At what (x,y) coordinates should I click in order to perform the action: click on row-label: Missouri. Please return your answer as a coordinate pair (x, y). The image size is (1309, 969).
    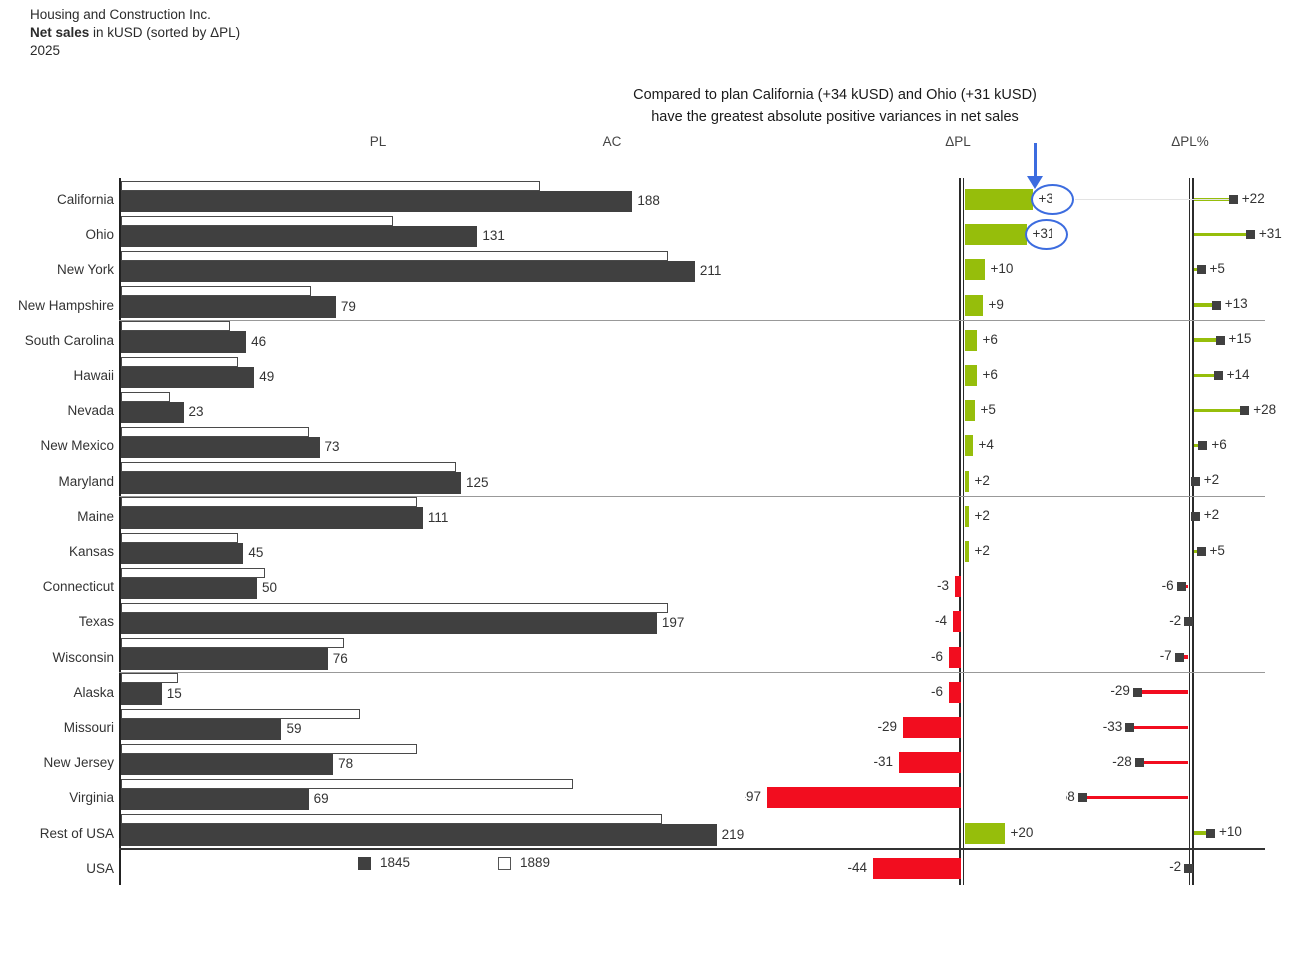
    Looking at the image, I should click on (88, 727).